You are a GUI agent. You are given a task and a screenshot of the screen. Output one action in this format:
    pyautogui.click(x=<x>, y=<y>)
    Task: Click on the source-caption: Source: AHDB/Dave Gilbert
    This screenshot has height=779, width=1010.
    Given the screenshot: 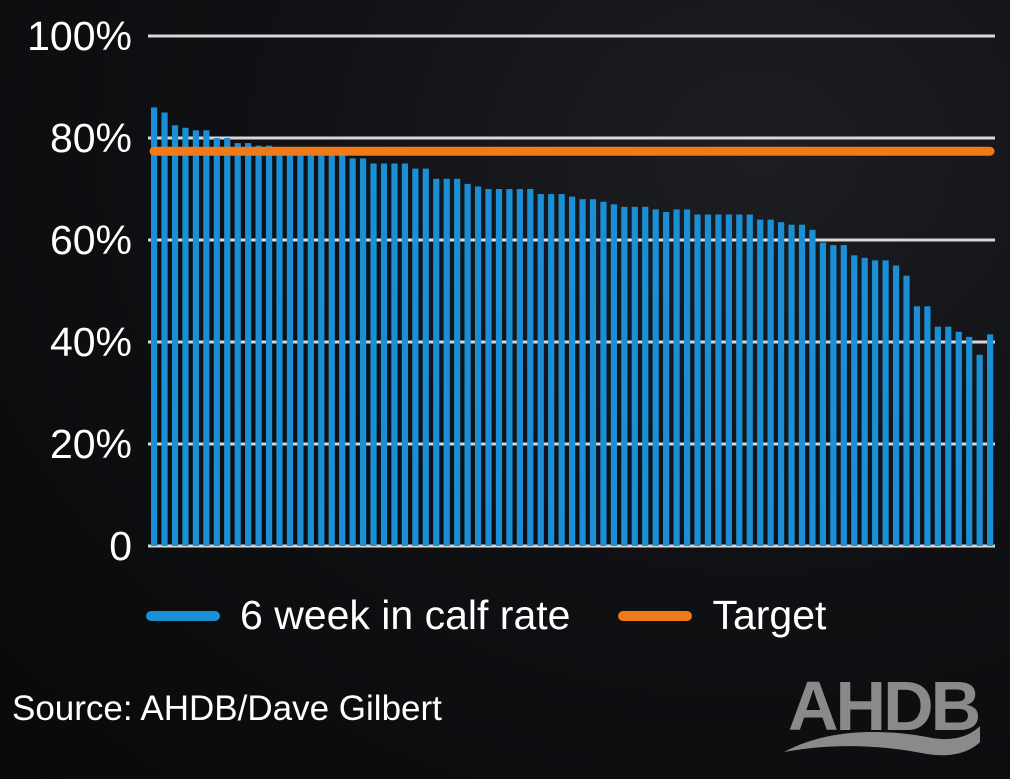 What is the action you would take?
    pyautogui.click(x=227, y=708)
    